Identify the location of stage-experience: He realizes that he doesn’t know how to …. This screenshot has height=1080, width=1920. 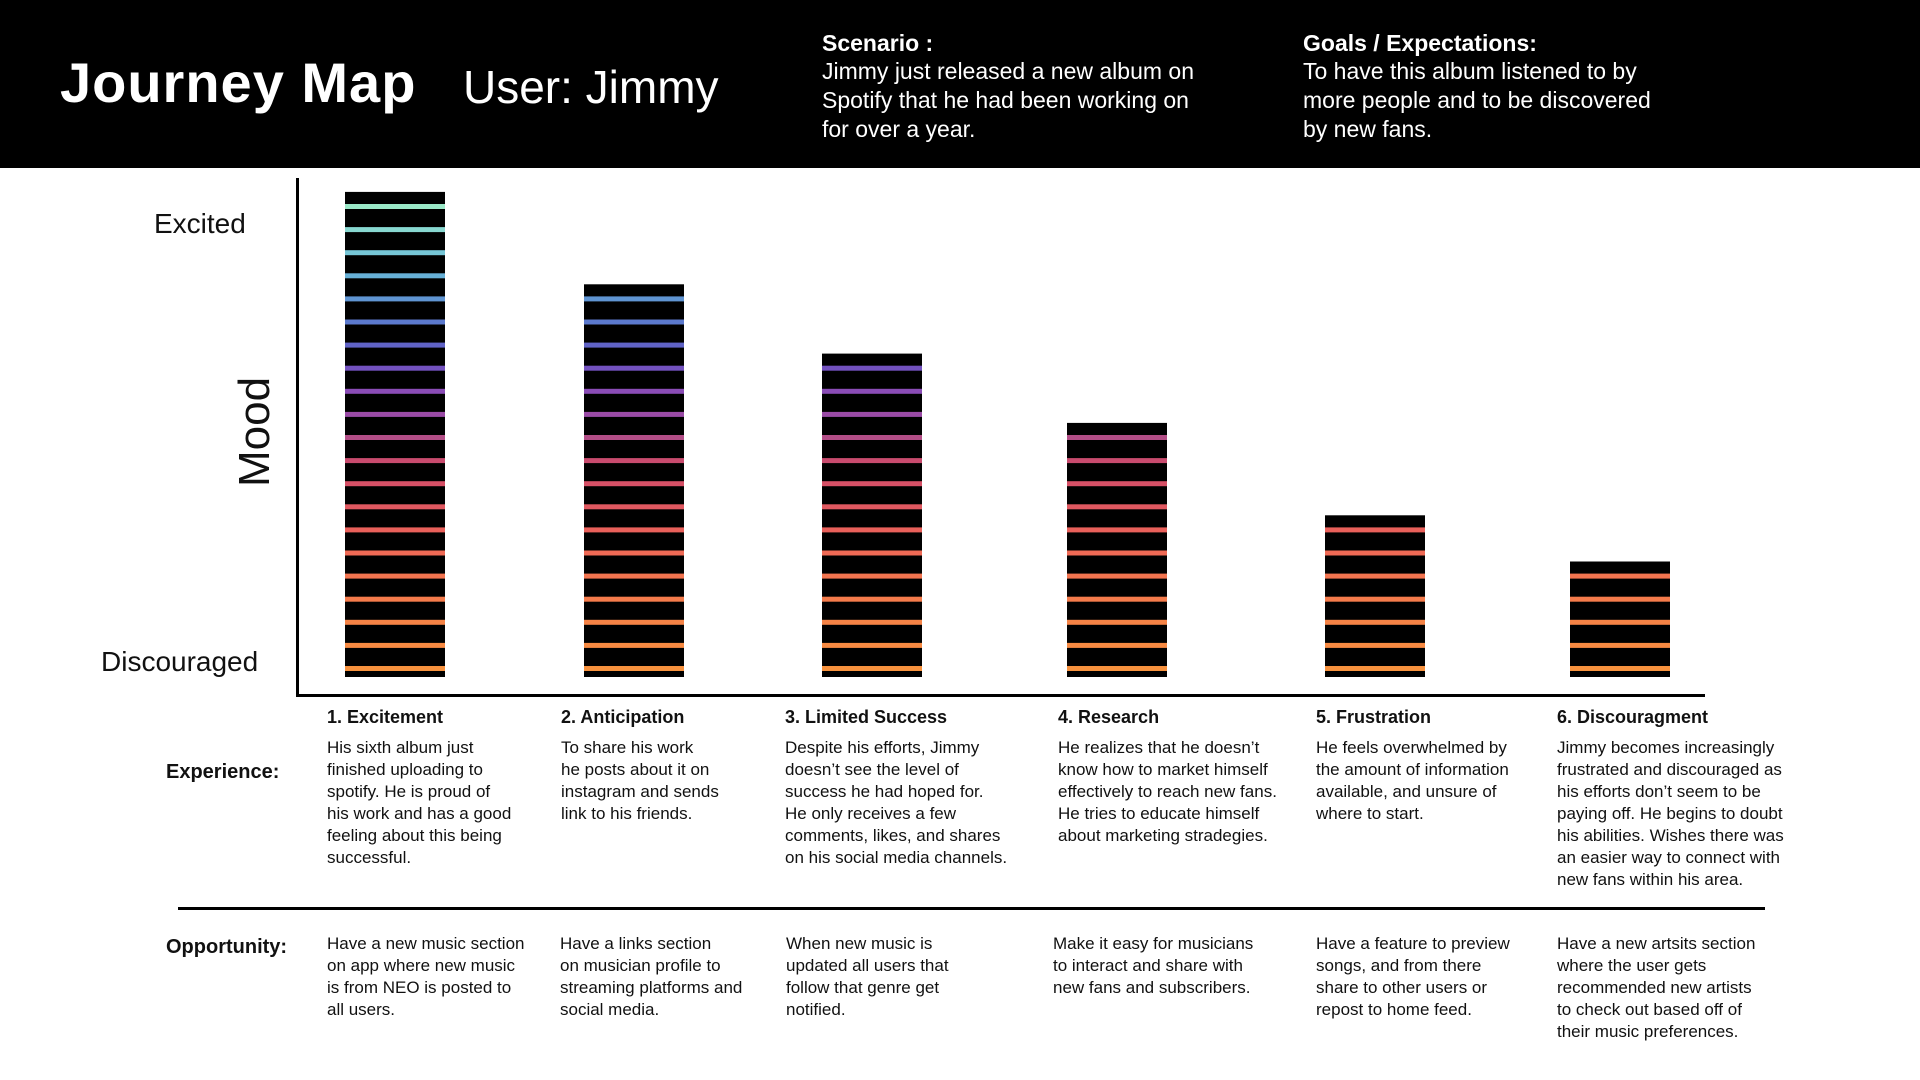
(1167, 791).